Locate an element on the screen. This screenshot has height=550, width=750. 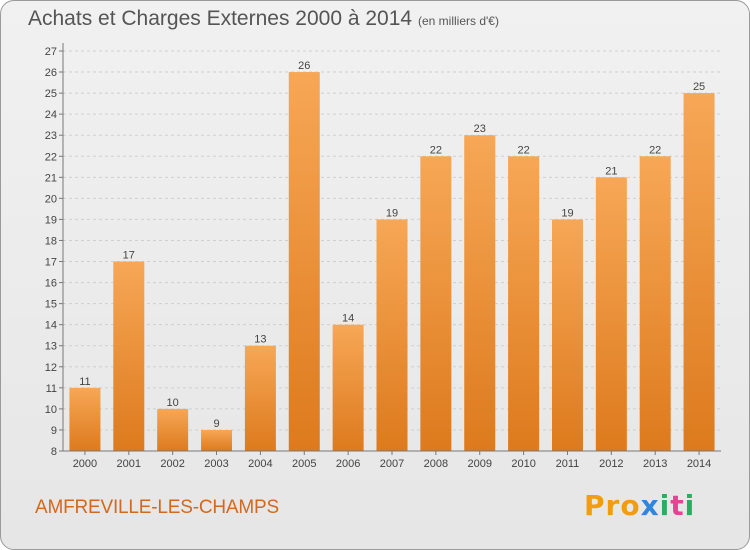
x-tick-label: 2006 is located at coordinates (348, 464).